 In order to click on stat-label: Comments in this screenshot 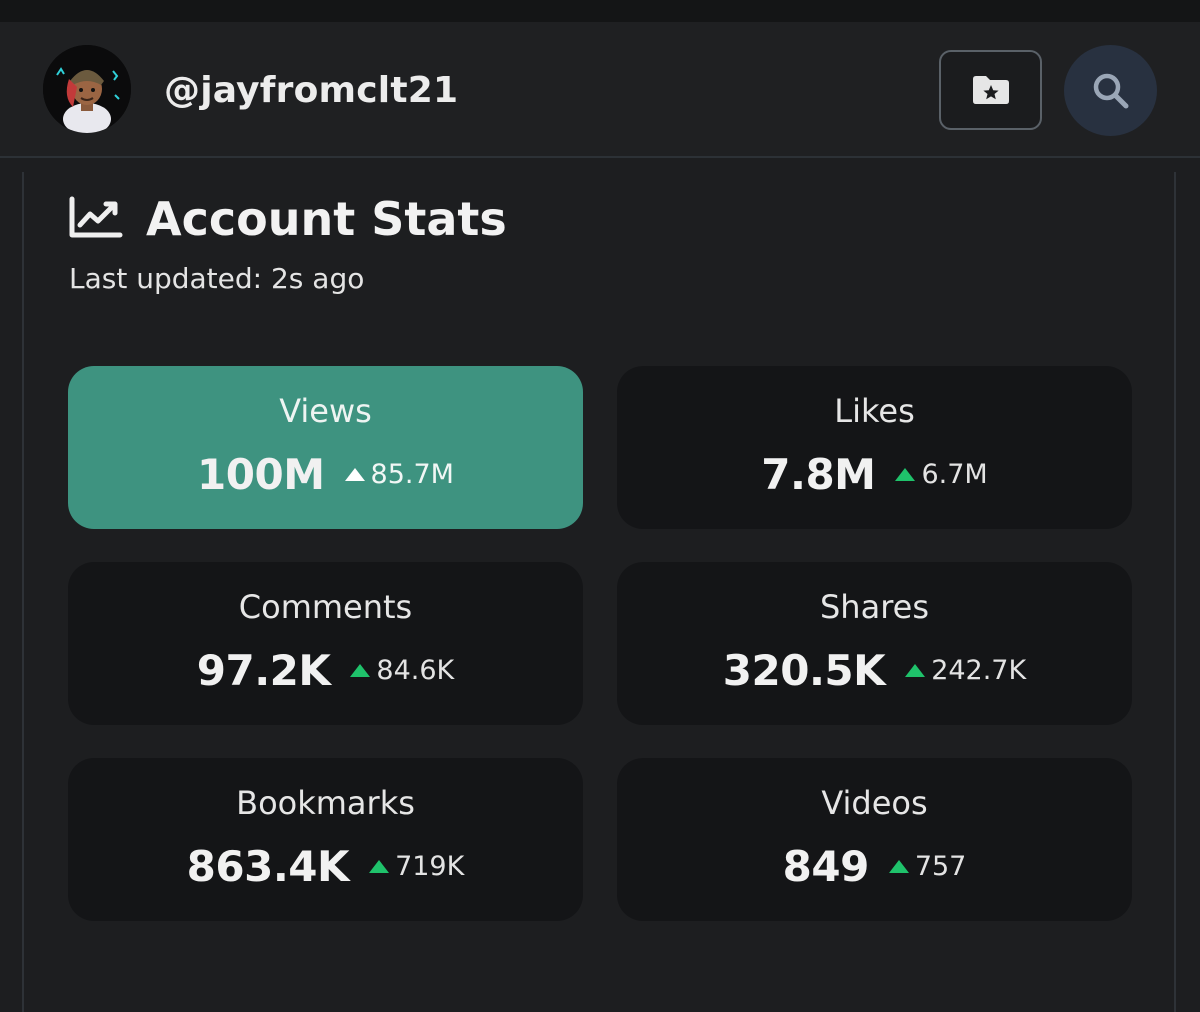, I will do `click(325, 607)`.